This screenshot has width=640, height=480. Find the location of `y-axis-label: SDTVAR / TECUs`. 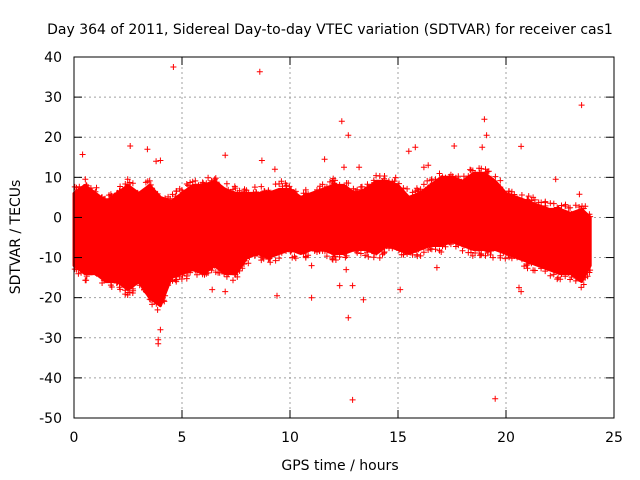

y-axis-label: SDTVAR / TECUs is located at coordinates (16, 237).